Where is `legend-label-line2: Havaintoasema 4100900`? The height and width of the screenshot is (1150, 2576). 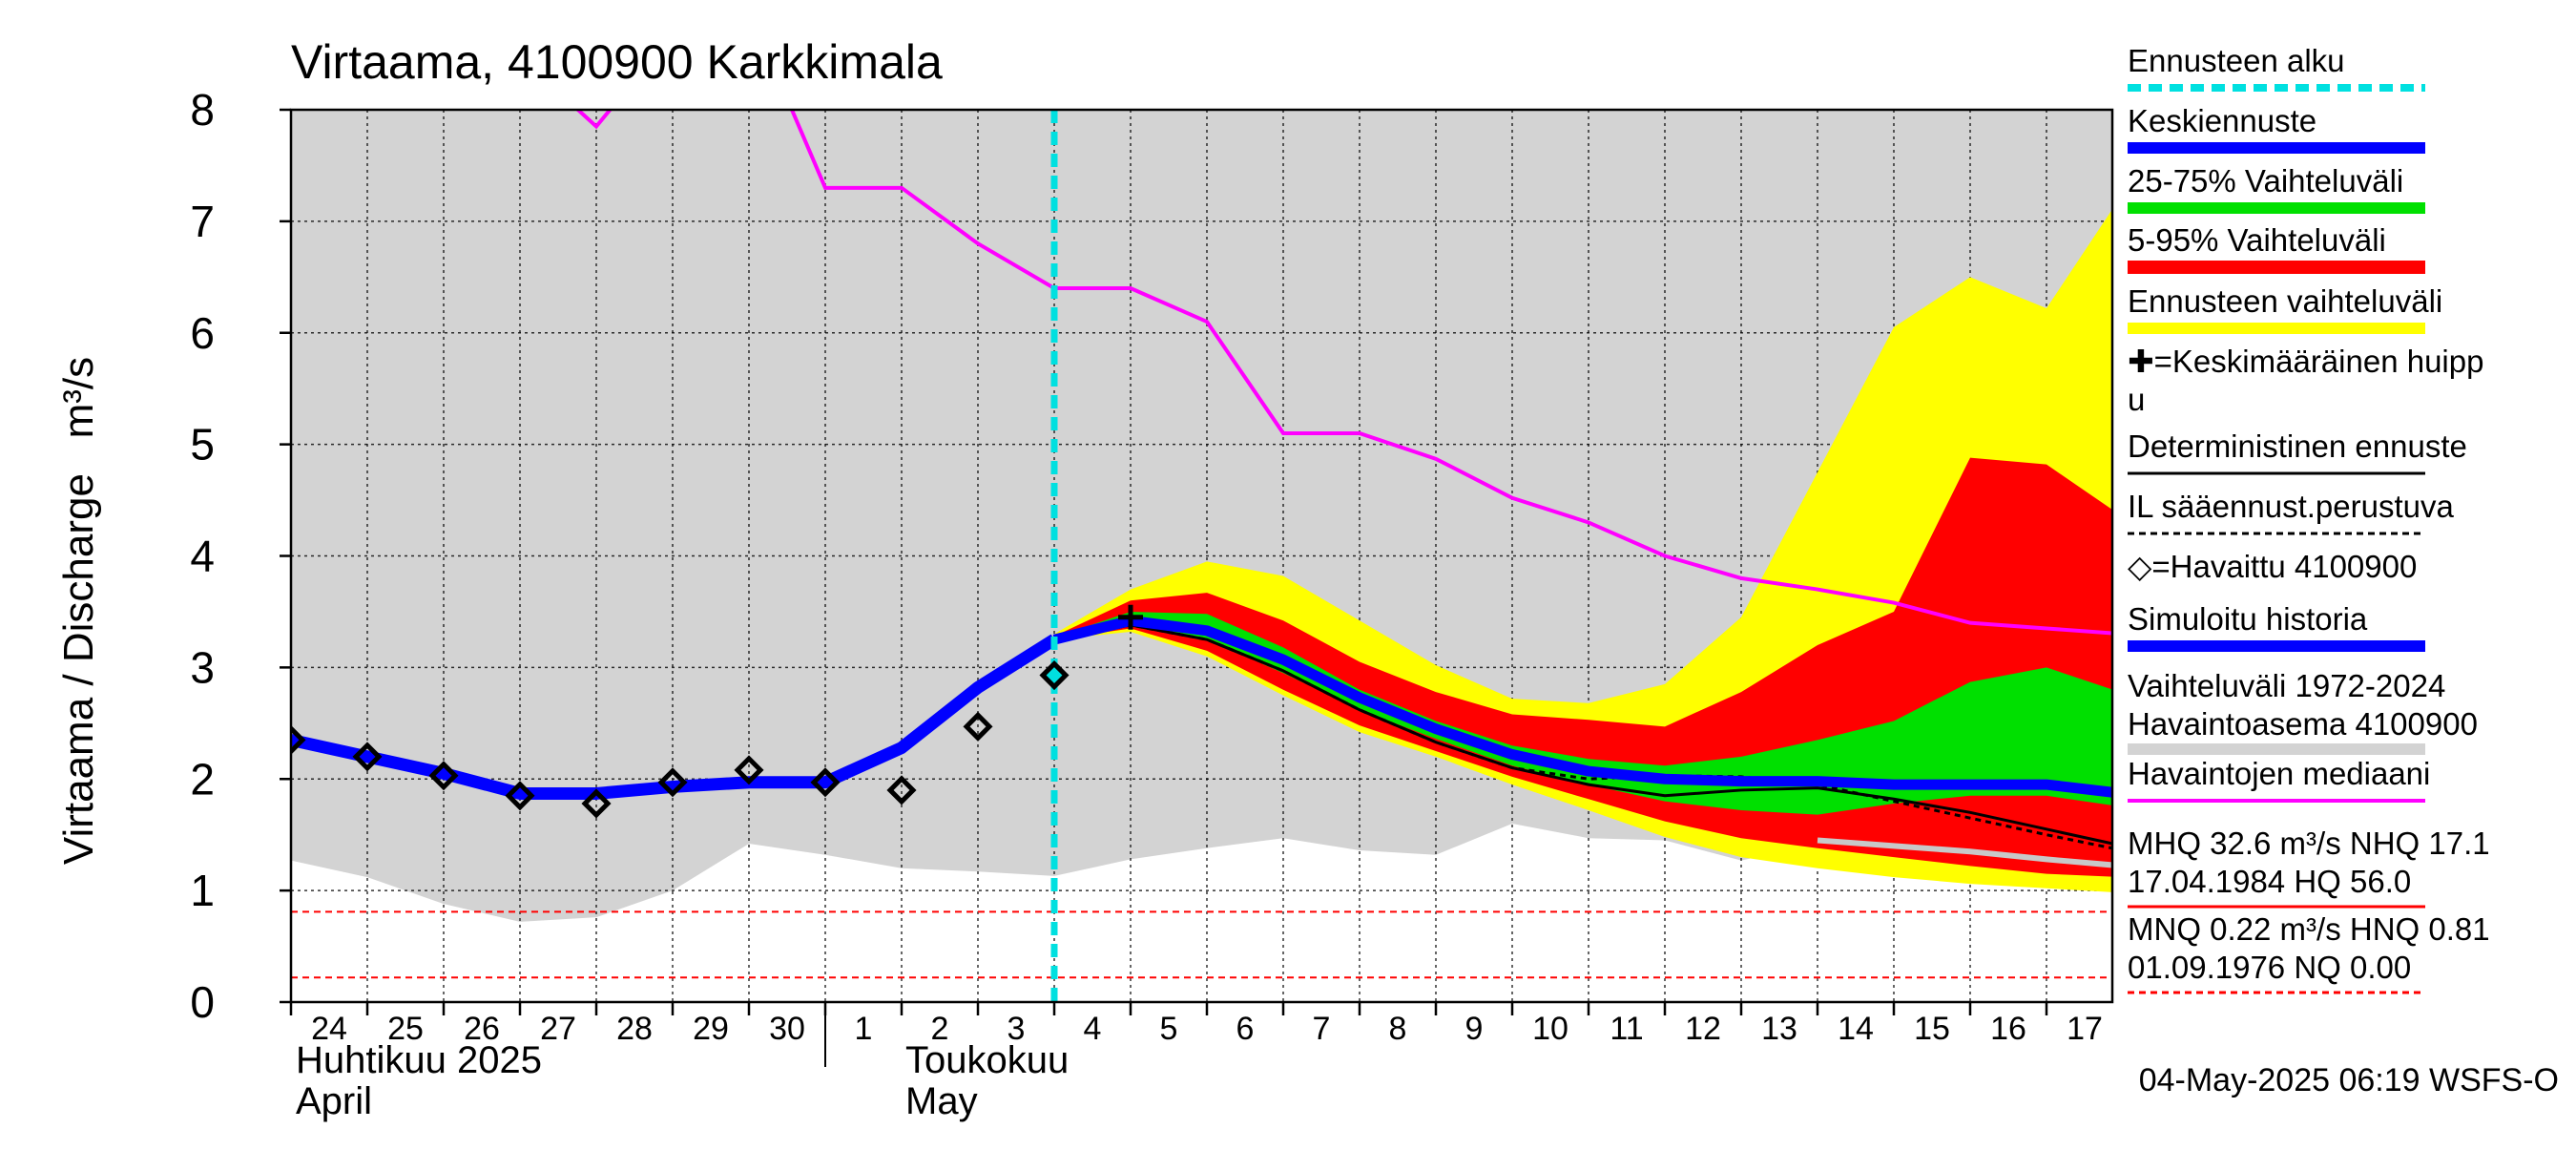 legend-label-line2: Havaintoasema 4100900 is located at coordinates (2303, 724).